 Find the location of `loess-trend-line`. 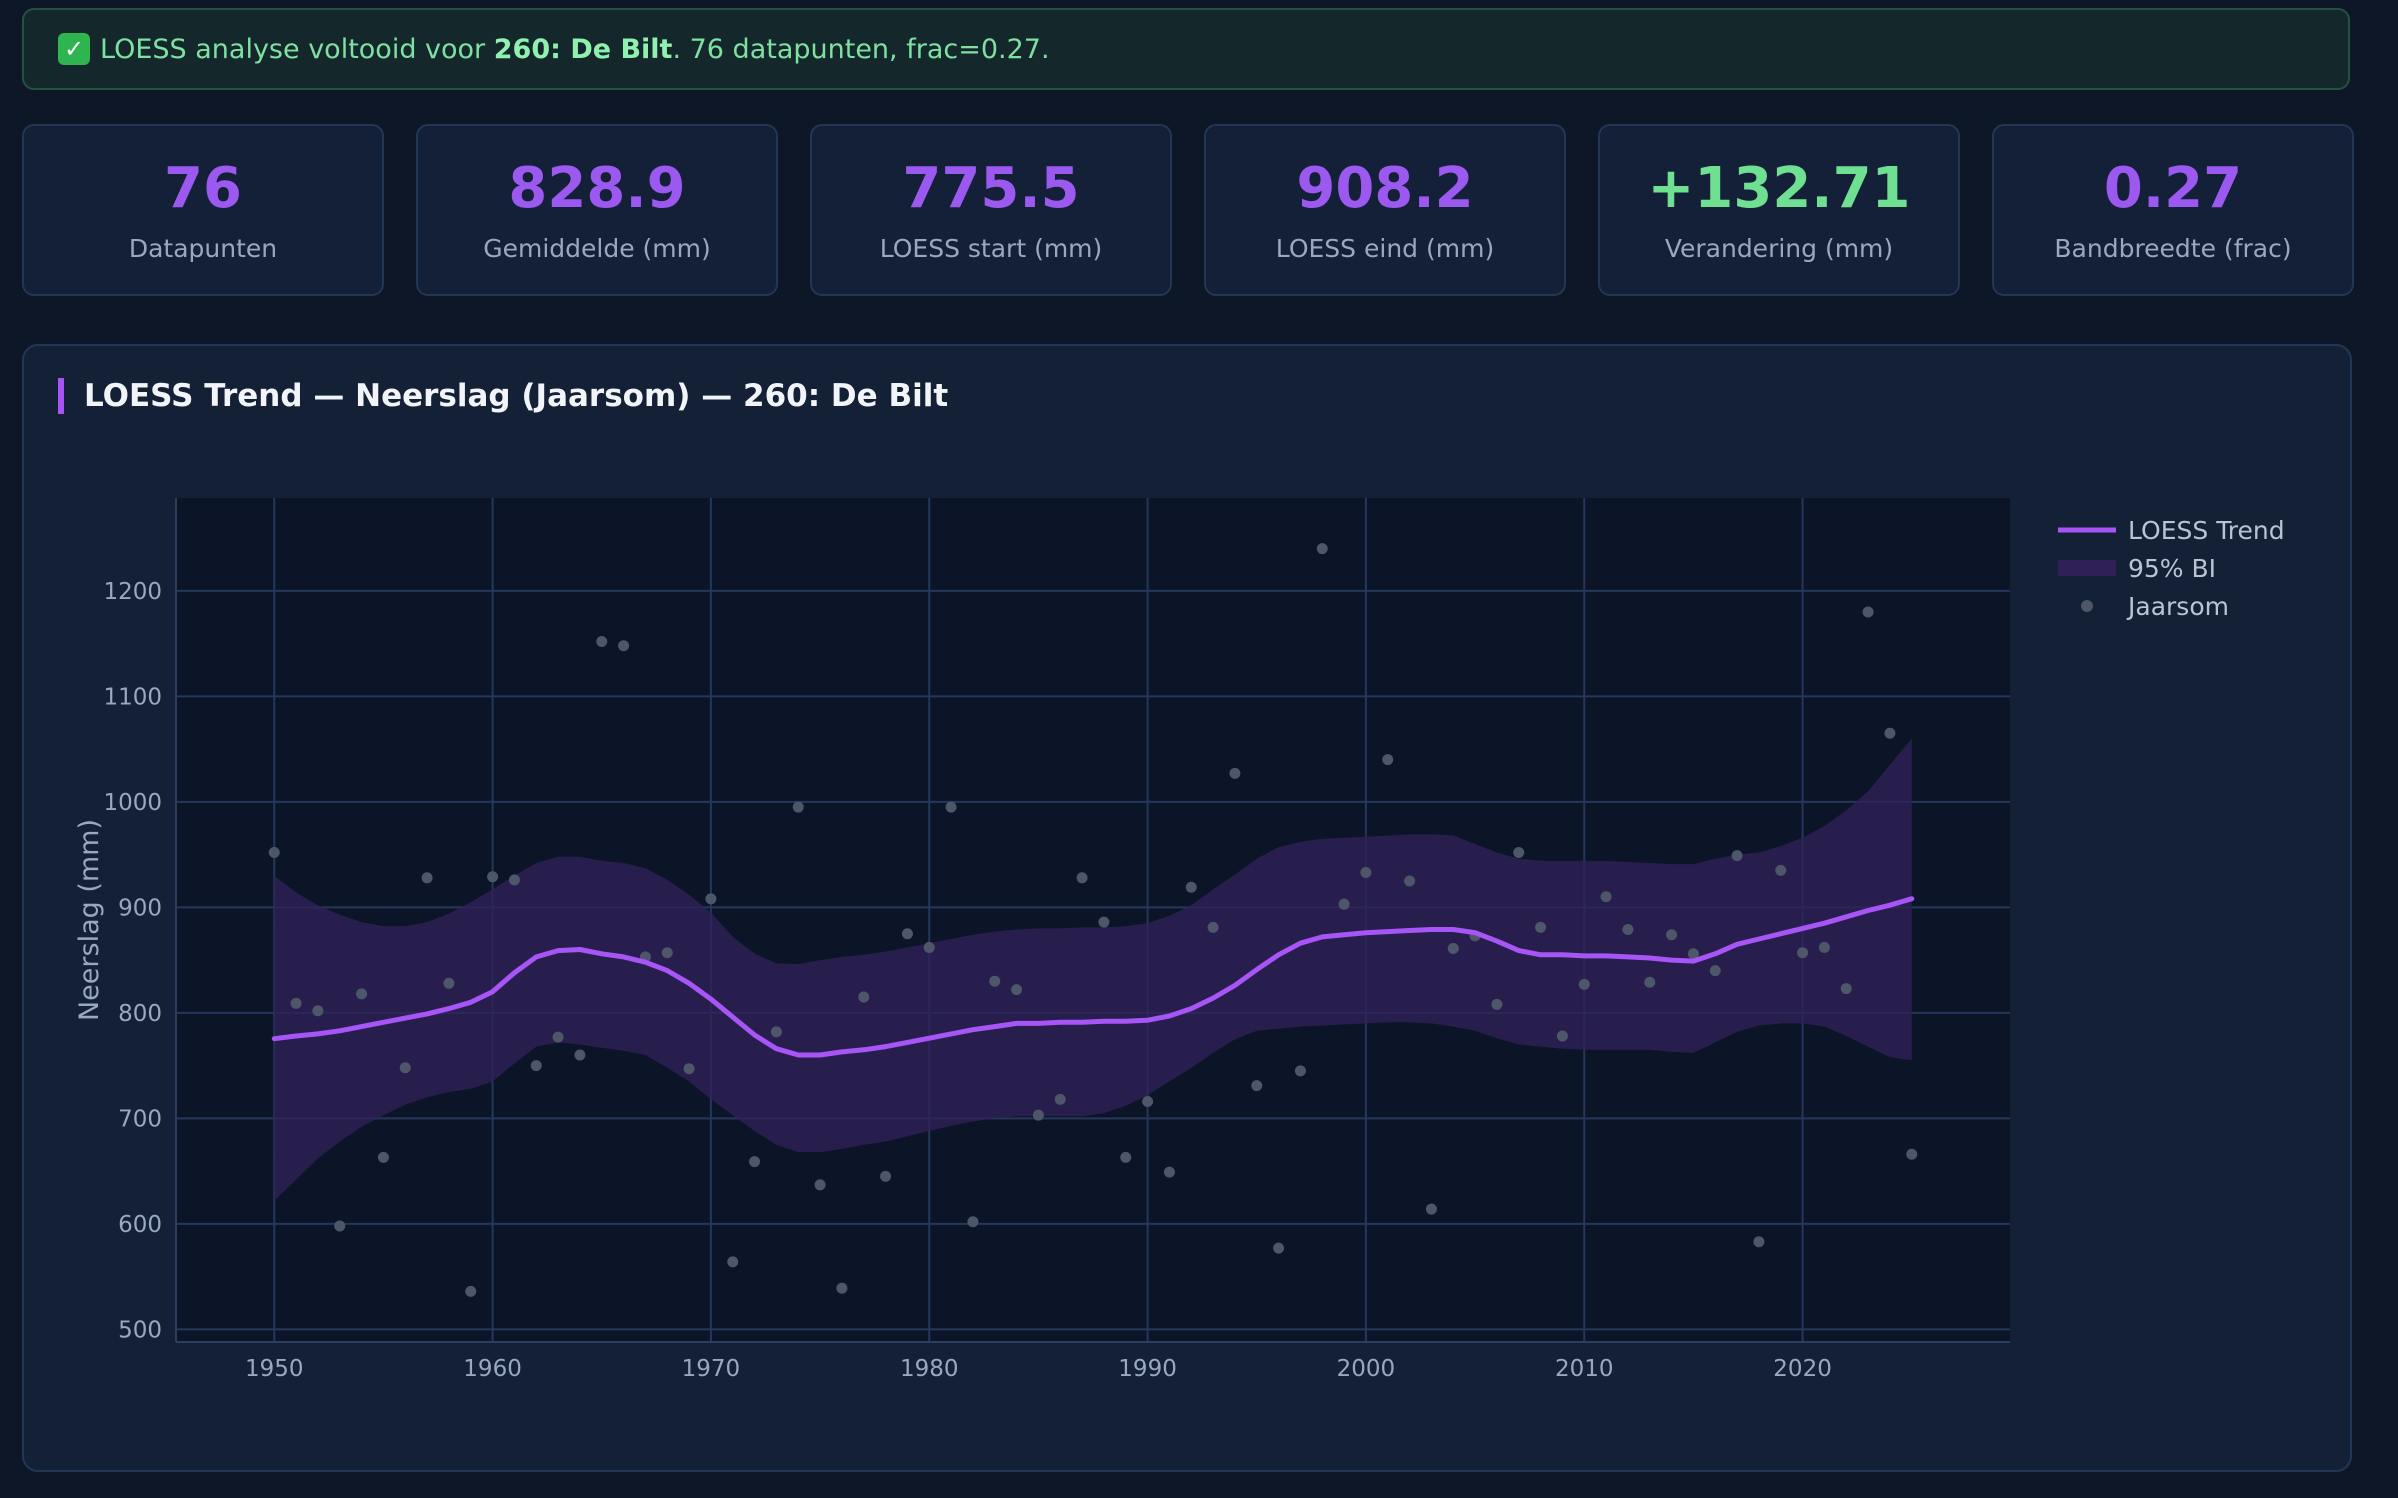

loess-trend-line is located at coordinates (1093, 977).